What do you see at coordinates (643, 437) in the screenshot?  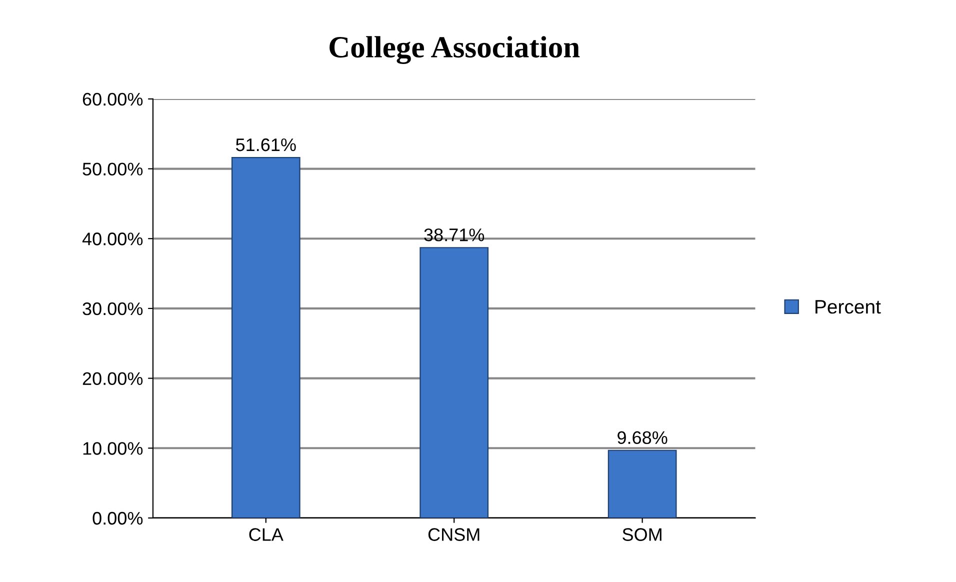 I see `text: 9.68%` at bounding box center [643, 437].